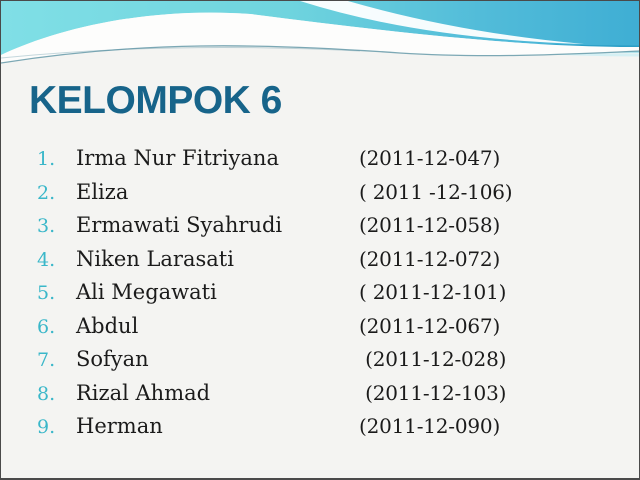 This screenshot has height=480, width=640. What do you see at coordinates (102, 191) in the screenshot?
I see `member-name: Eliza` at bounding box center [102, 191].